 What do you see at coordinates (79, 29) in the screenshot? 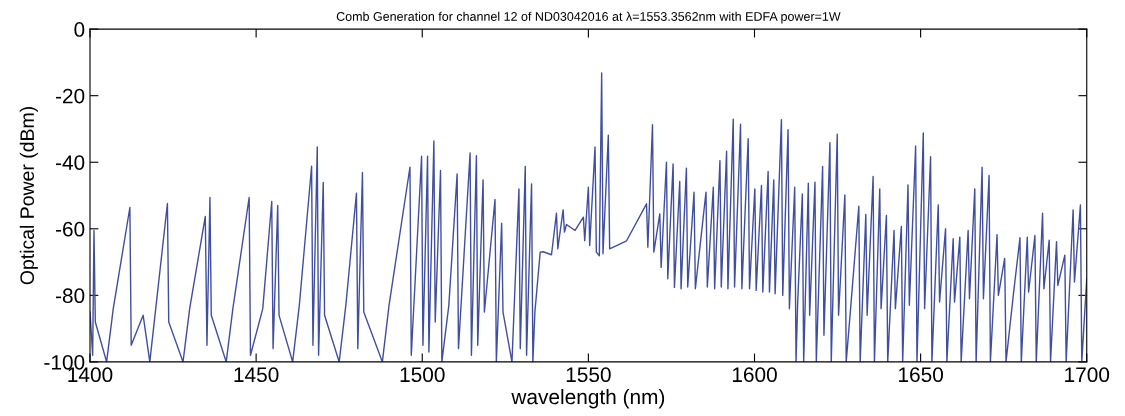
I see `y-tick-label: 0` at bounding box center [79, 29].